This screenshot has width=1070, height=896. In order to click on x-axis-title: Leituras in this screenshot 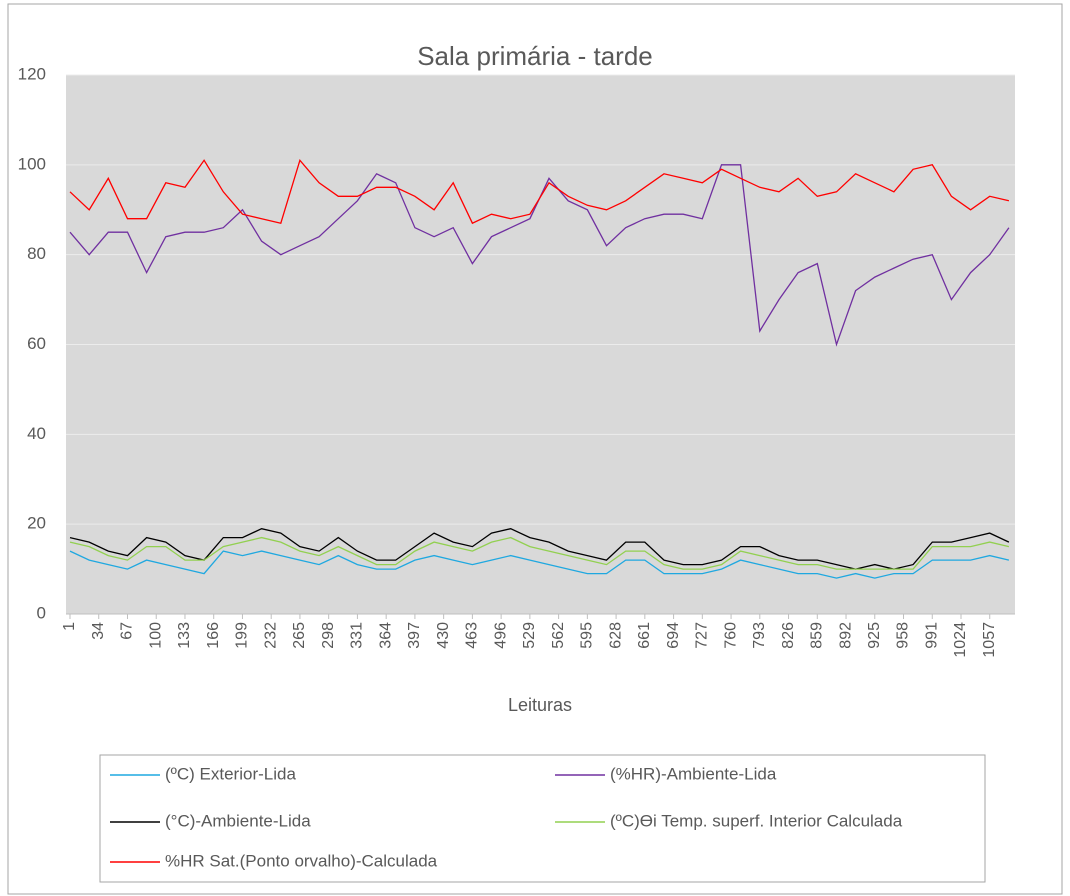, I will do `click(540, 705)`.